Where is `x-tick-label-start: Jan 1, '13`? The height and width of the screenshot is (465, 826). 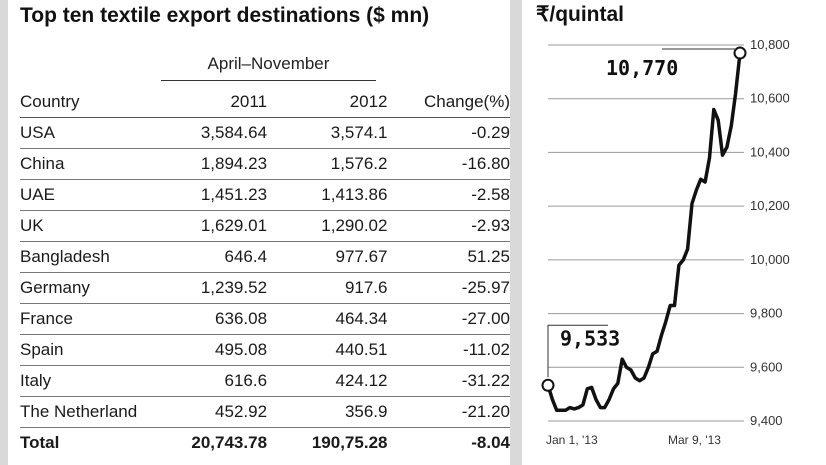
x-tick-label-start: Jan 1, '13 is located at coordinates (572, 440).